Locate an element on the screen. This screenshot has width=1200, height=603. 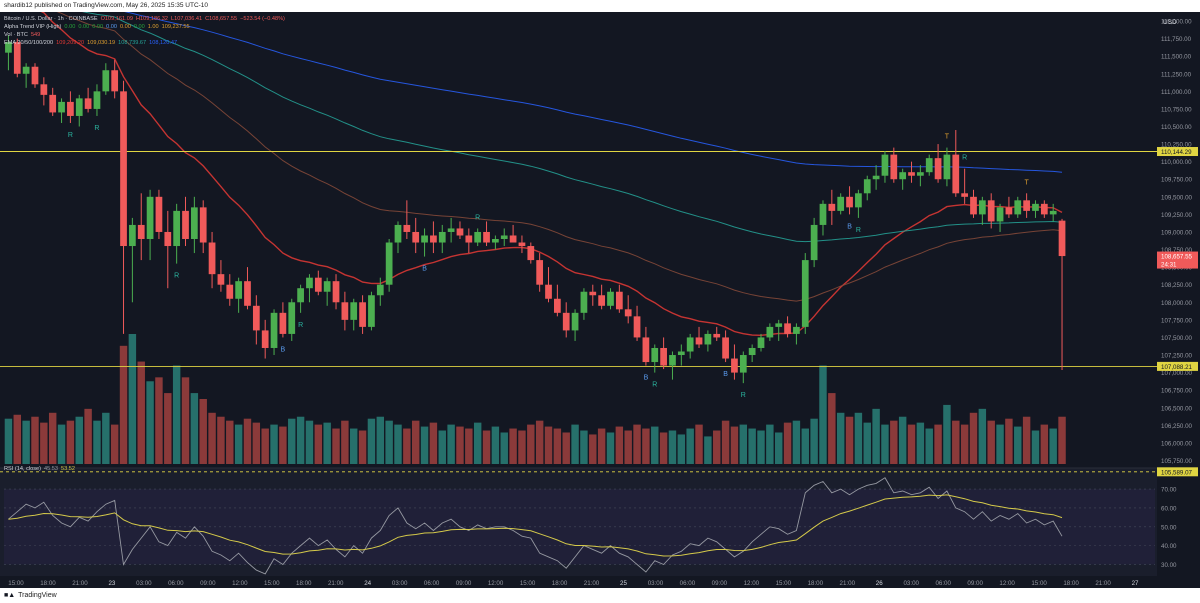
rsi-tick-label: 40.00 is located at coordinates (1169, 546).